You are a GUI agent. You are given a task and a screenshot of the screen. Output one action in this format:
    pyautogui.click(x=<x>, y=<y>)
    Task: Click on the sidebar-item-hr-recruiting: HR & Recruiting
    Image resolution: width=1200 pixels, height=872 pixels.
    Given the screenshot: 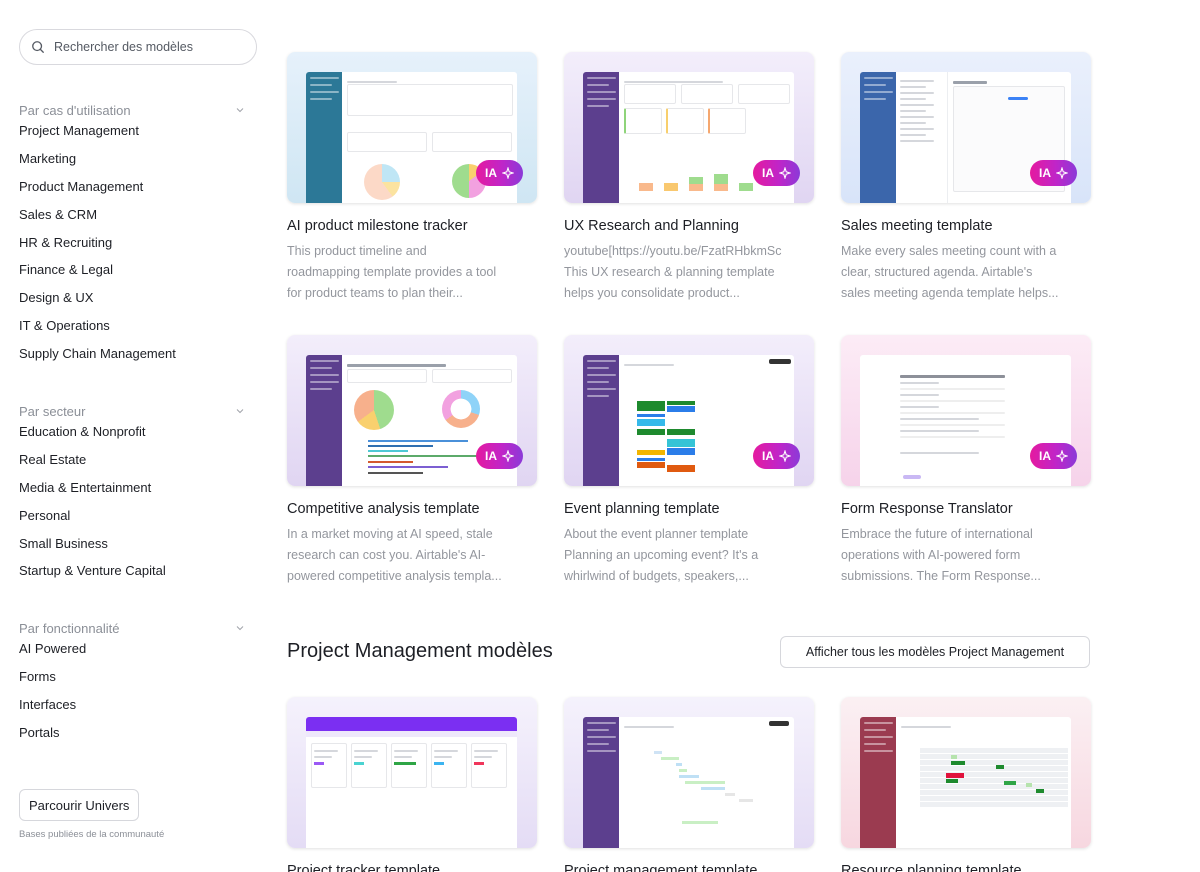 What is the action you would take?
    pyautogui.click(x=66, y=242)
    